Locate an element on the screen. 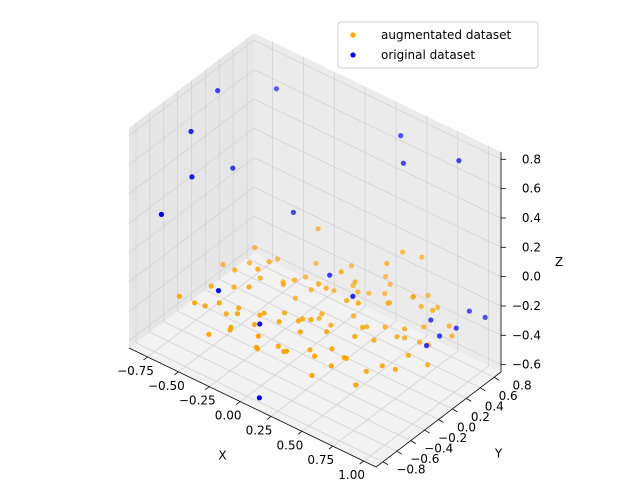  y-tick is located at coordinates (496, 378).